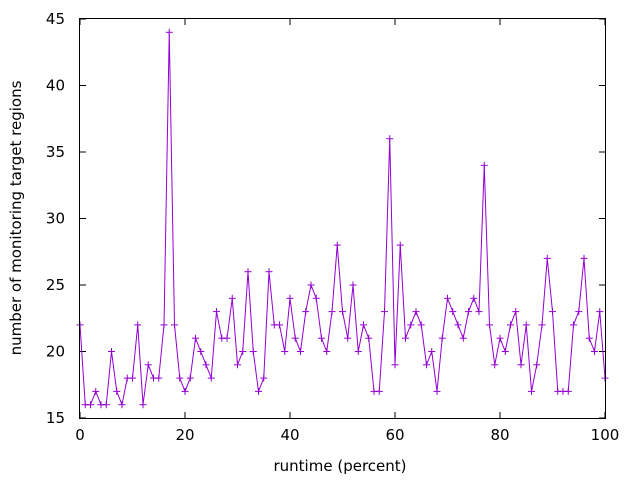 The height and width of the screenshot is (480, 640). I want to click on y-tick-label: 35, so click(55, 152).